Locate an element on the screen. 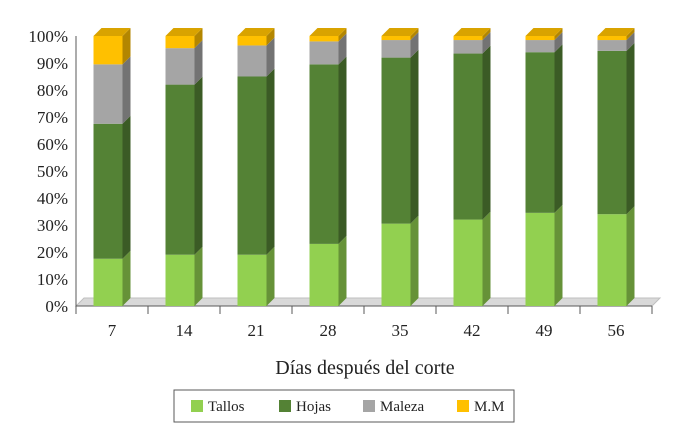  x-tick-label: 21 is located at coordinates (256, 330).